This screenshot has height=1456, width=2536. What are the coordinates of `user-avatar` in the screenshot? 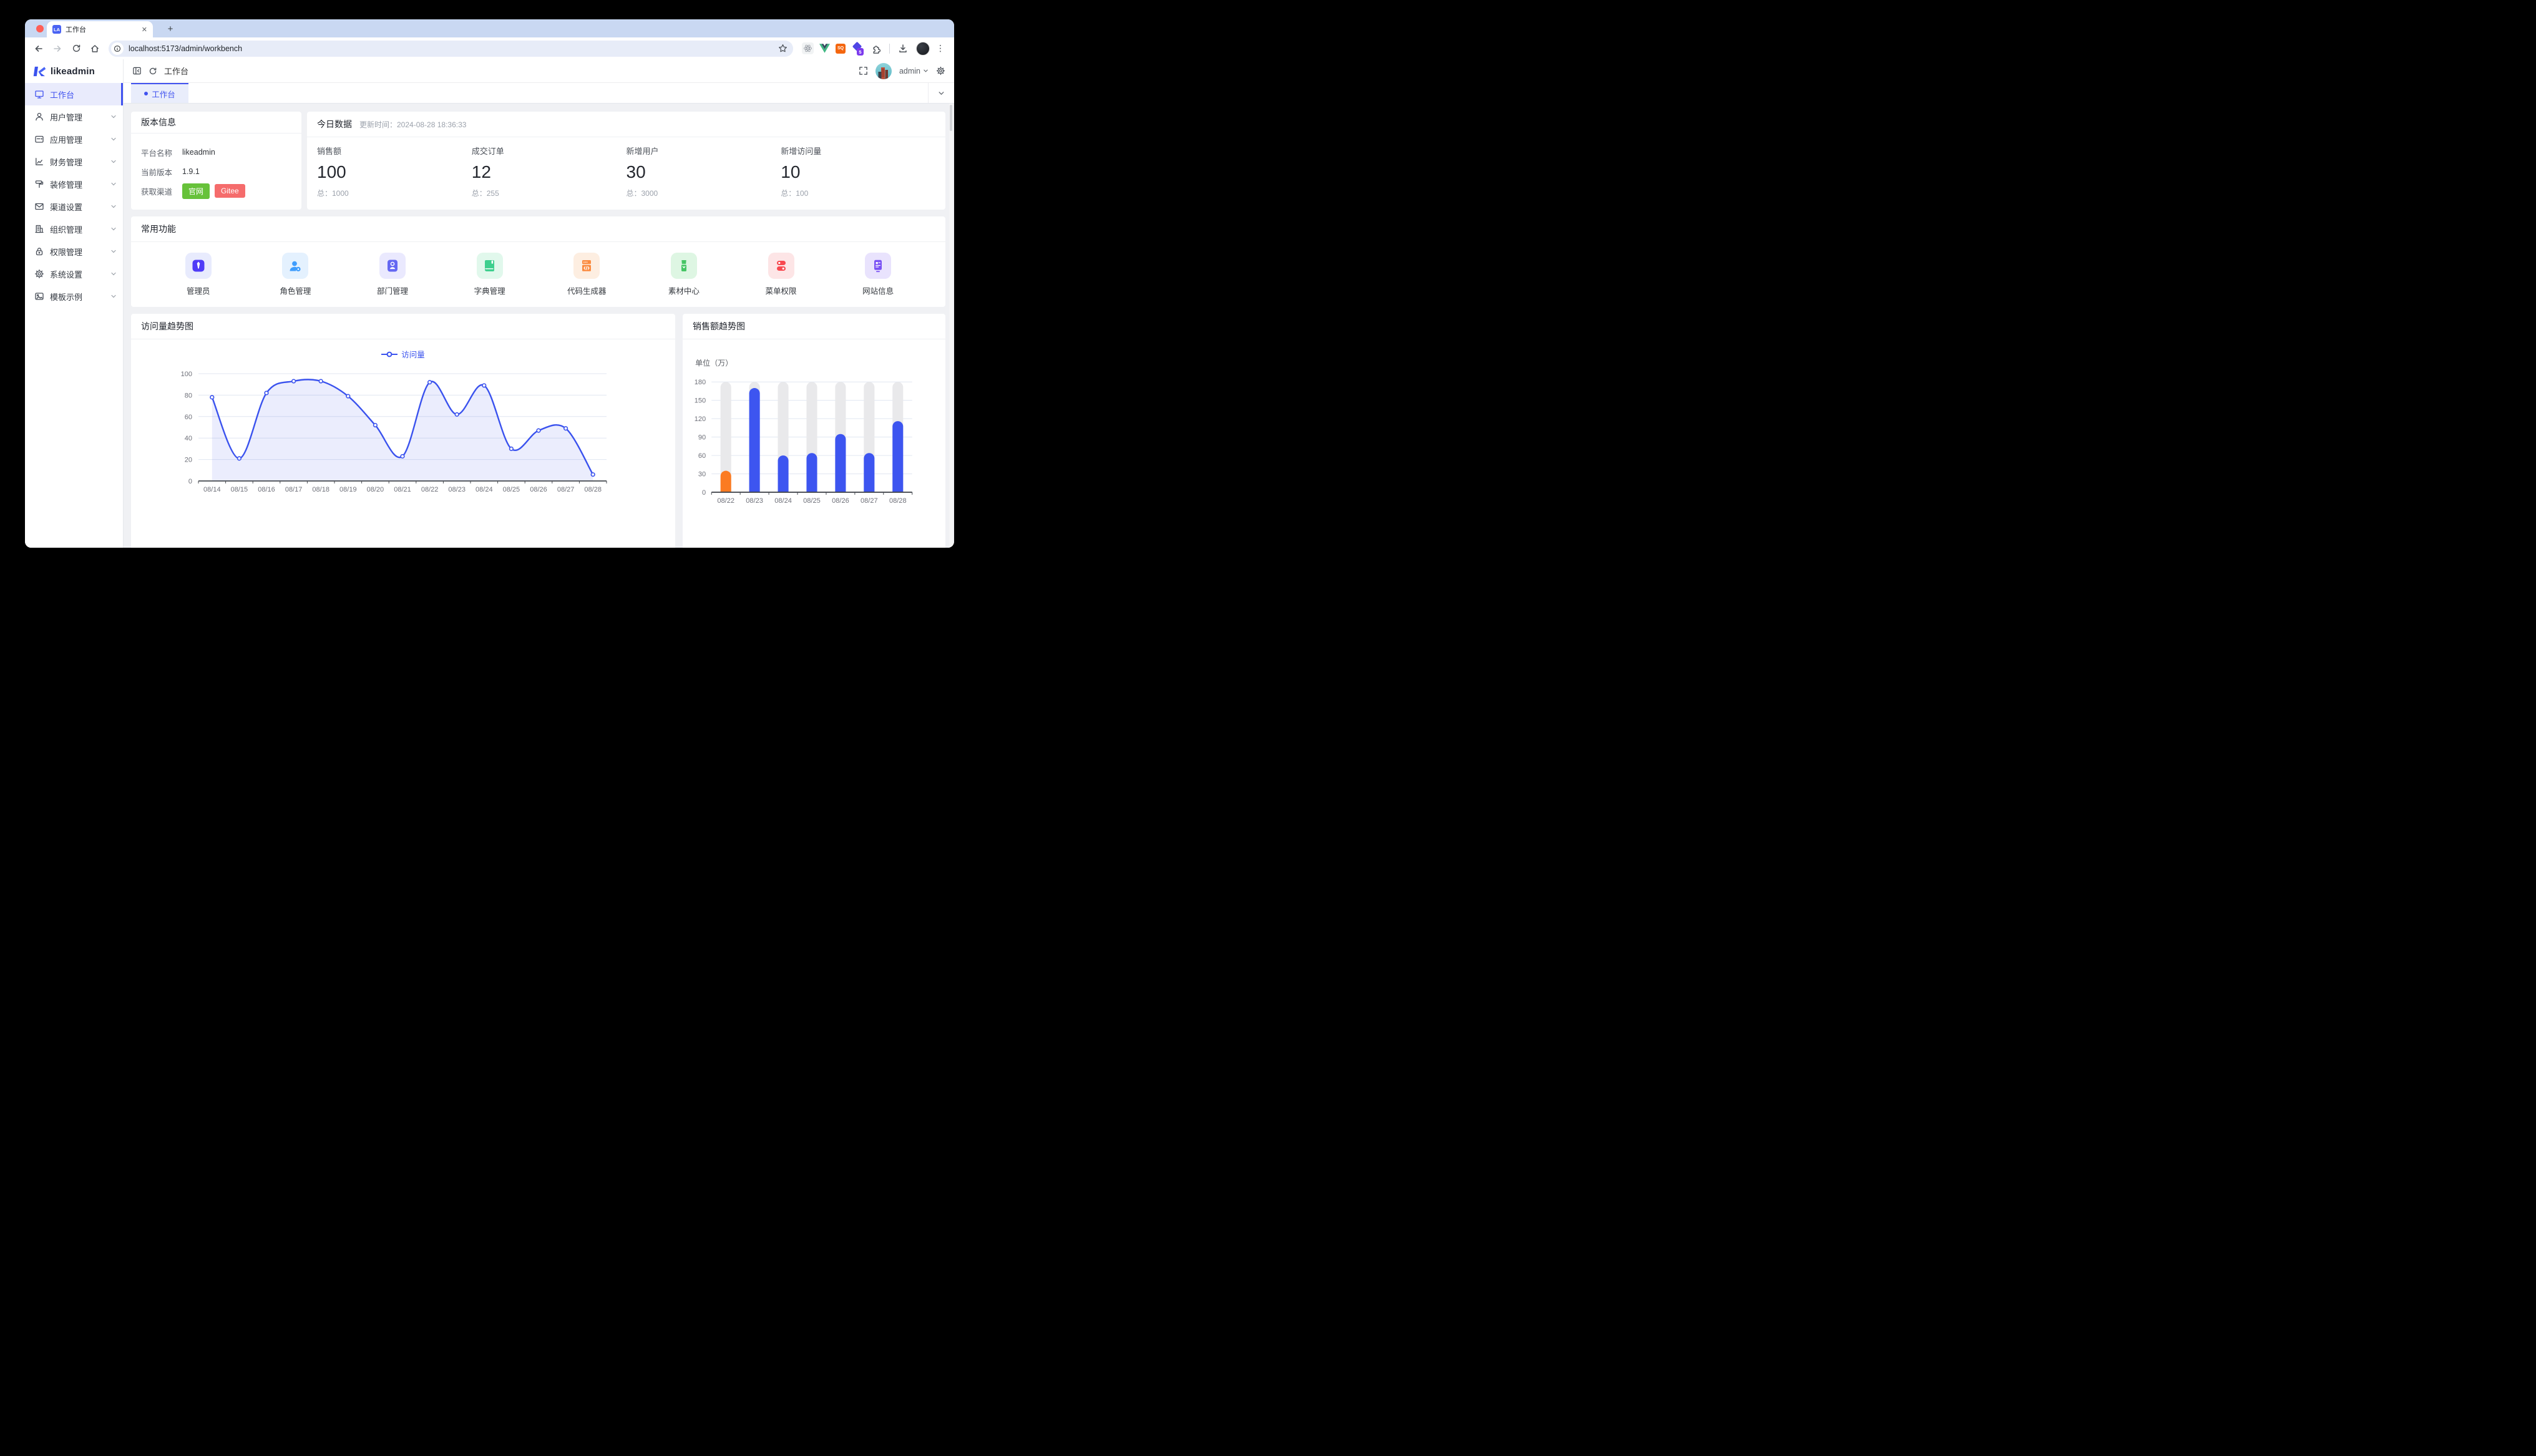 It's located at (883, 71).